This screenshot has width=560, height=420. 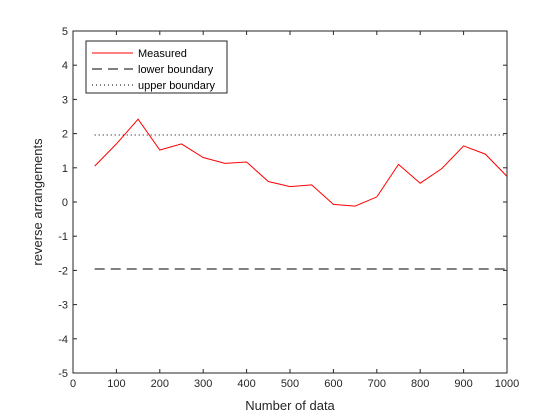 What do you see at coordinates (333, 384) in the screenshot?
I see `x-tick-label: 600` at bounding box center [333, 384].